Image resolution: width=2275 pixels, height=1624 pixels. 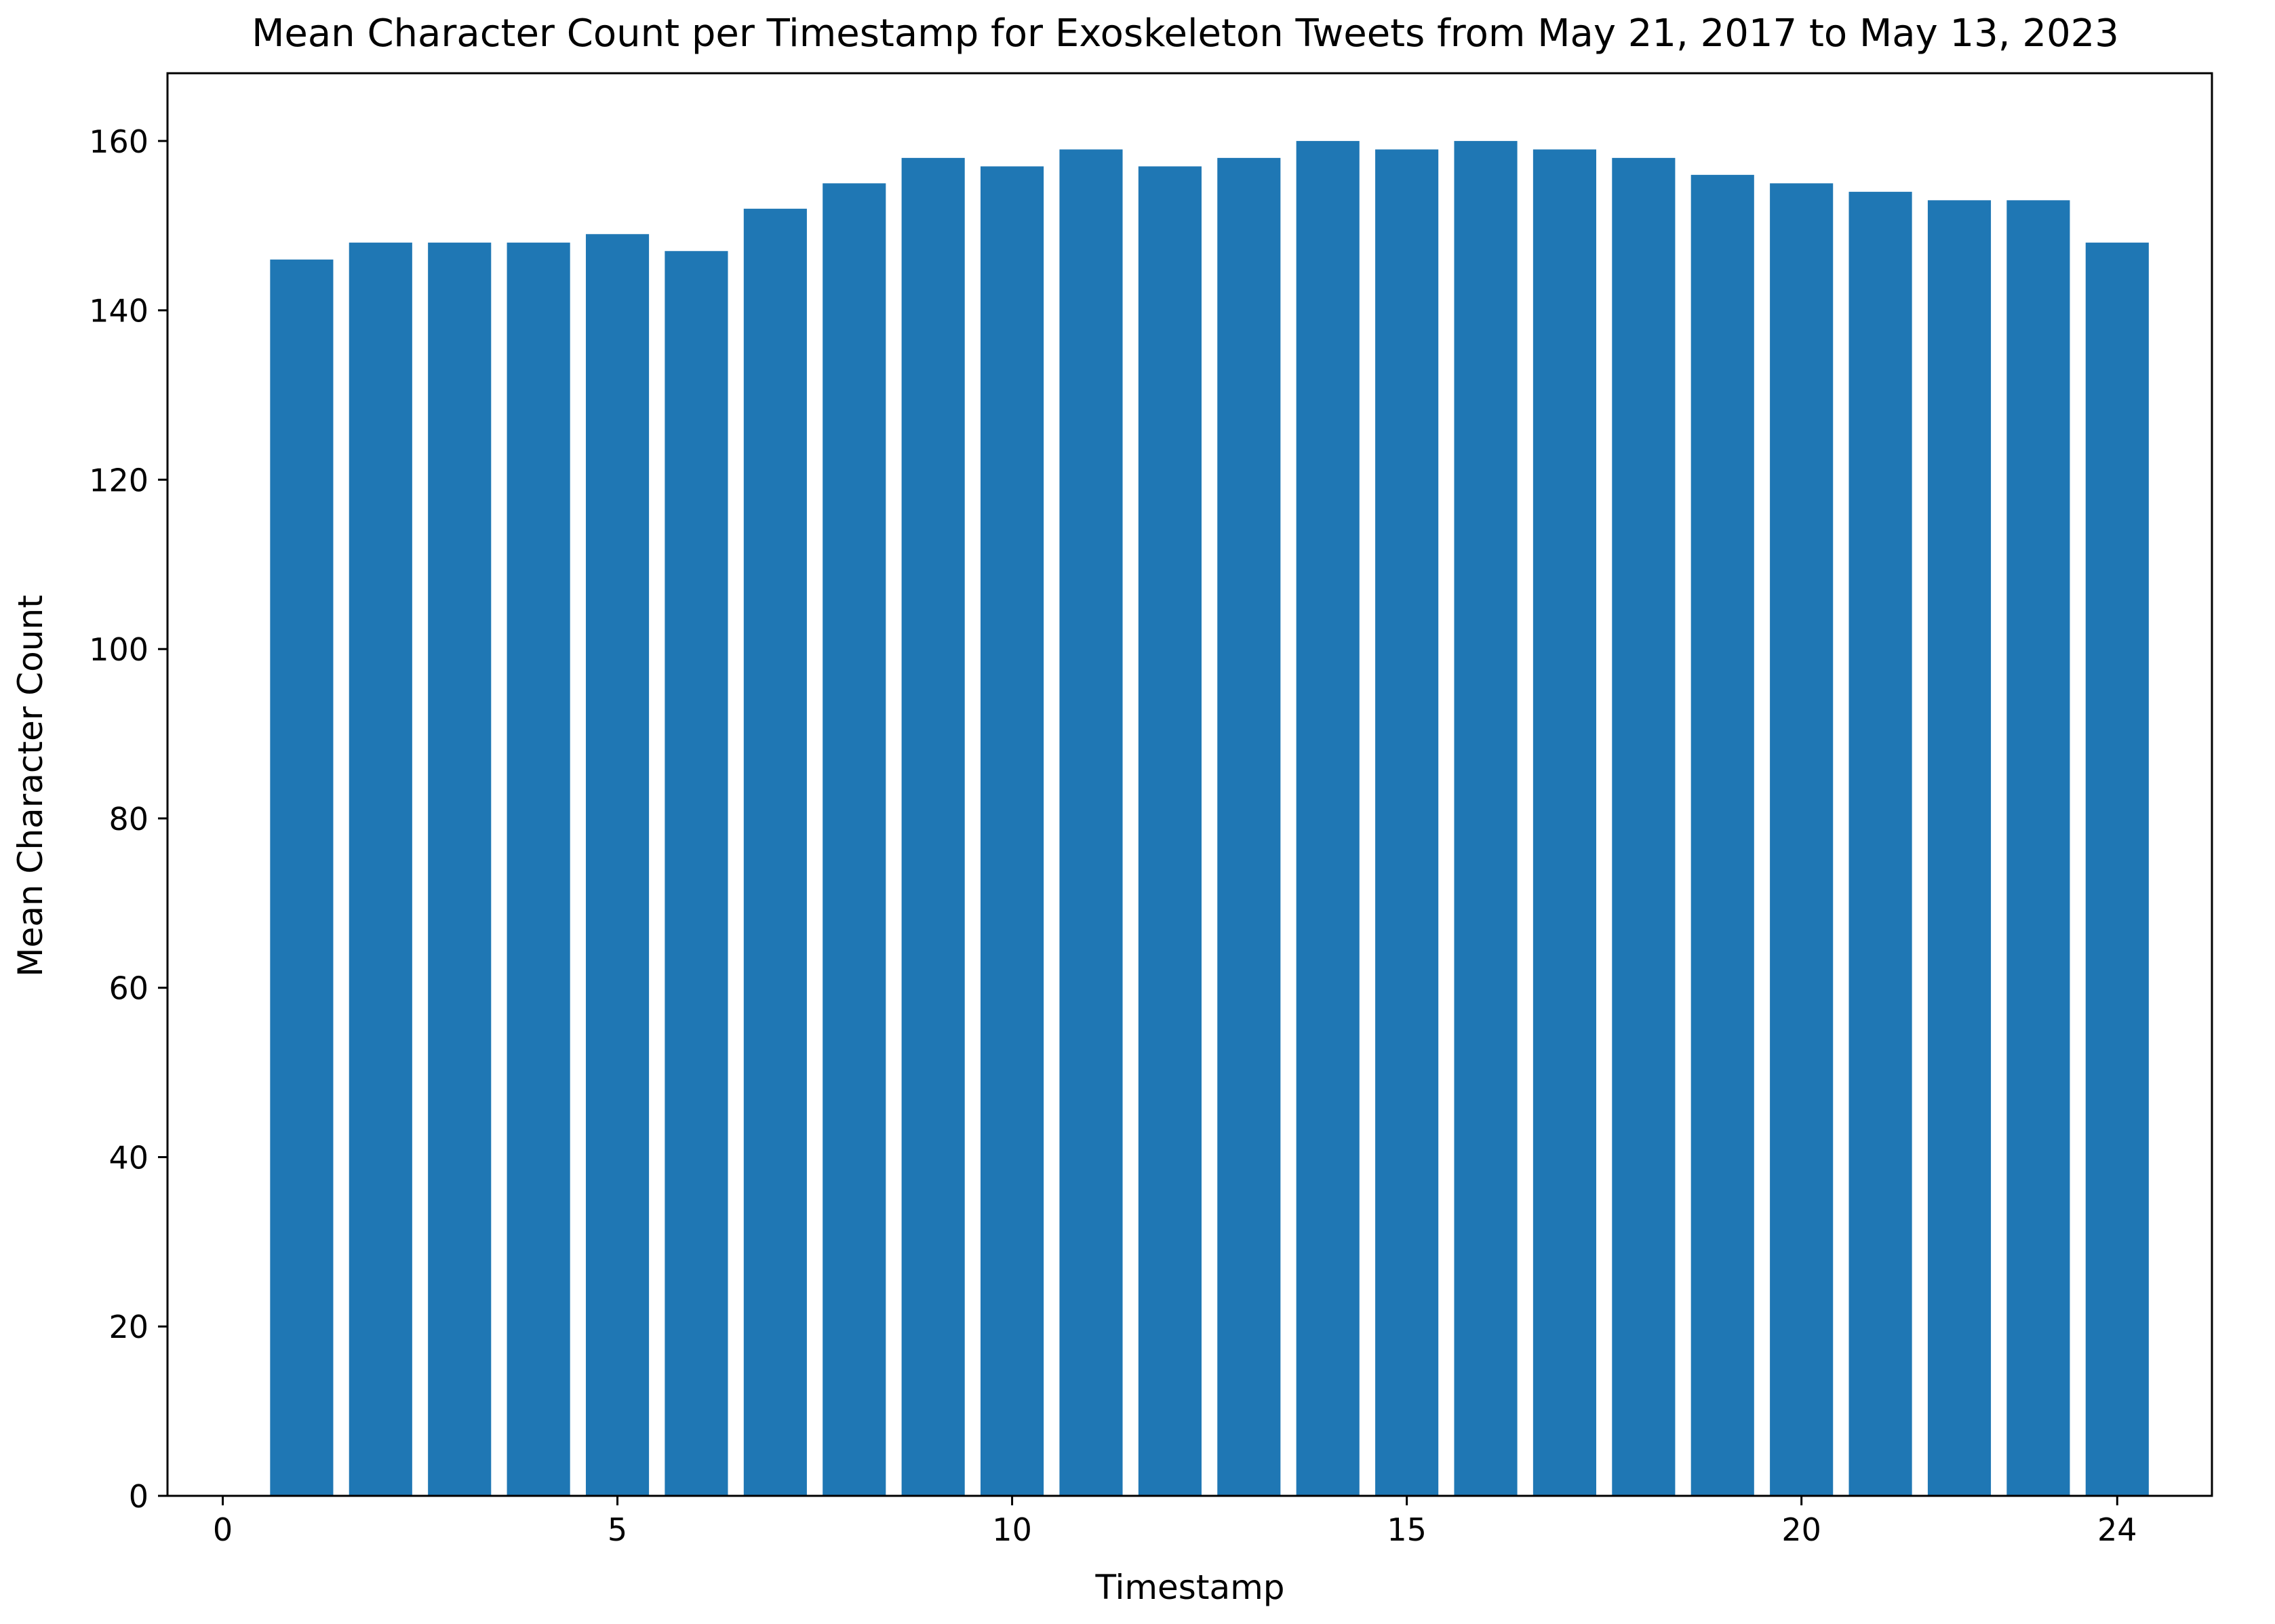 I want to click on y-axis: 0 20 40 60 80 100 120 140 160, so click(x=128, y=819).